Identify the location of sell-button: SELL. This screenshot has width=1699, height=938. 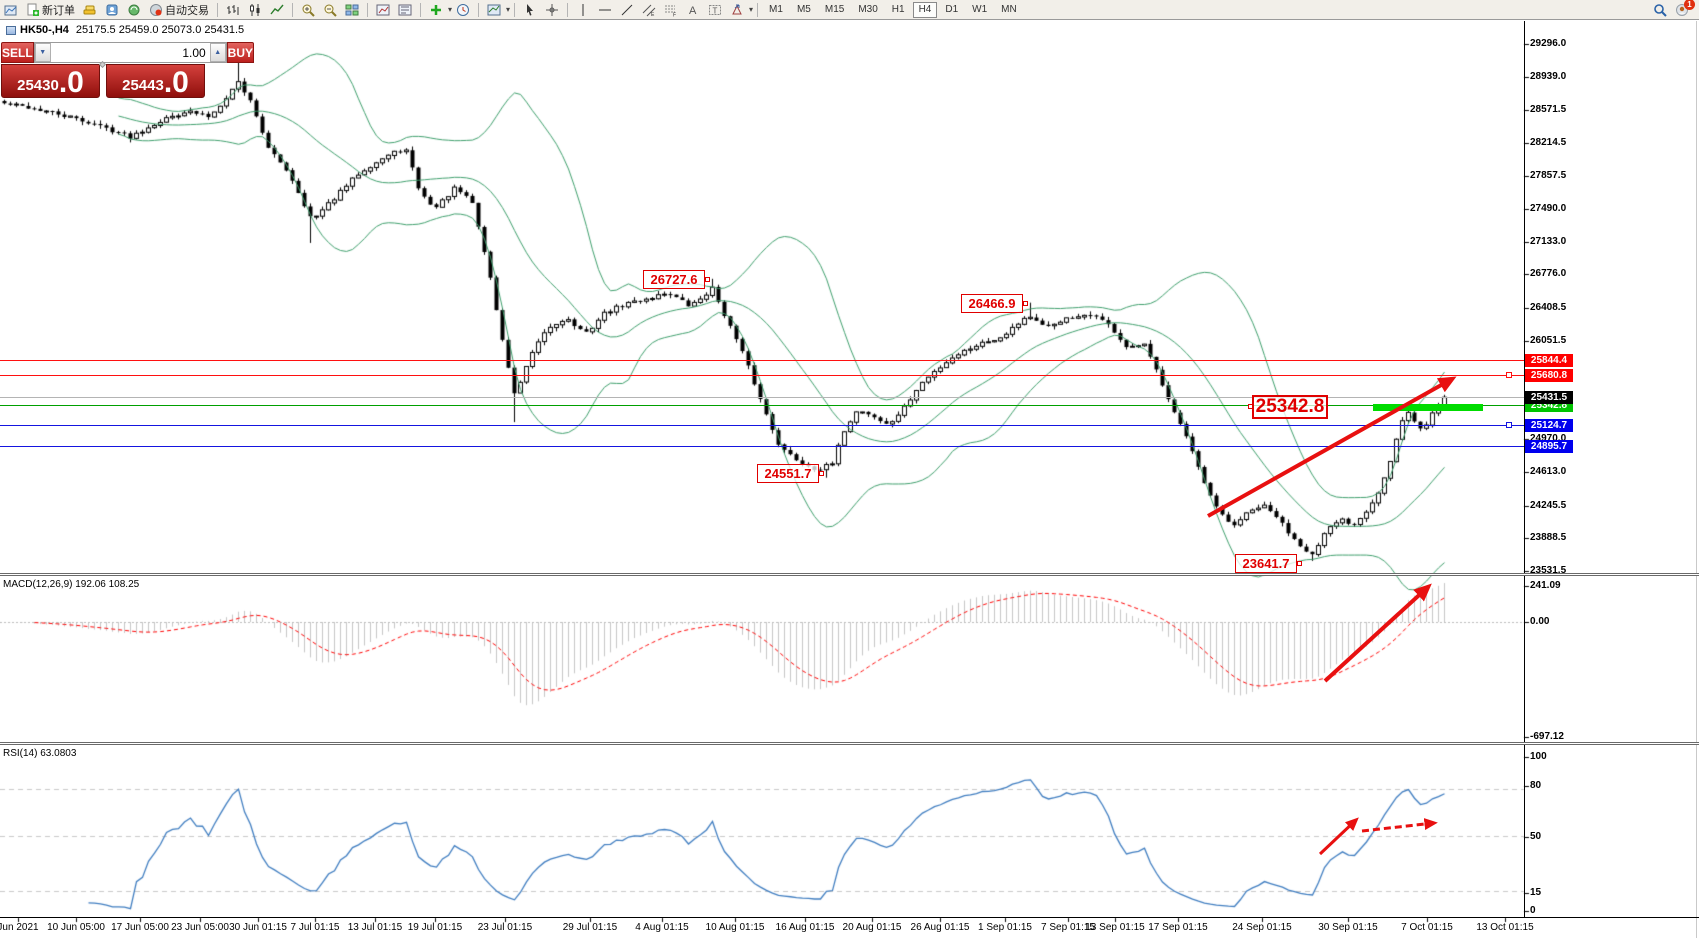
(17, 52).